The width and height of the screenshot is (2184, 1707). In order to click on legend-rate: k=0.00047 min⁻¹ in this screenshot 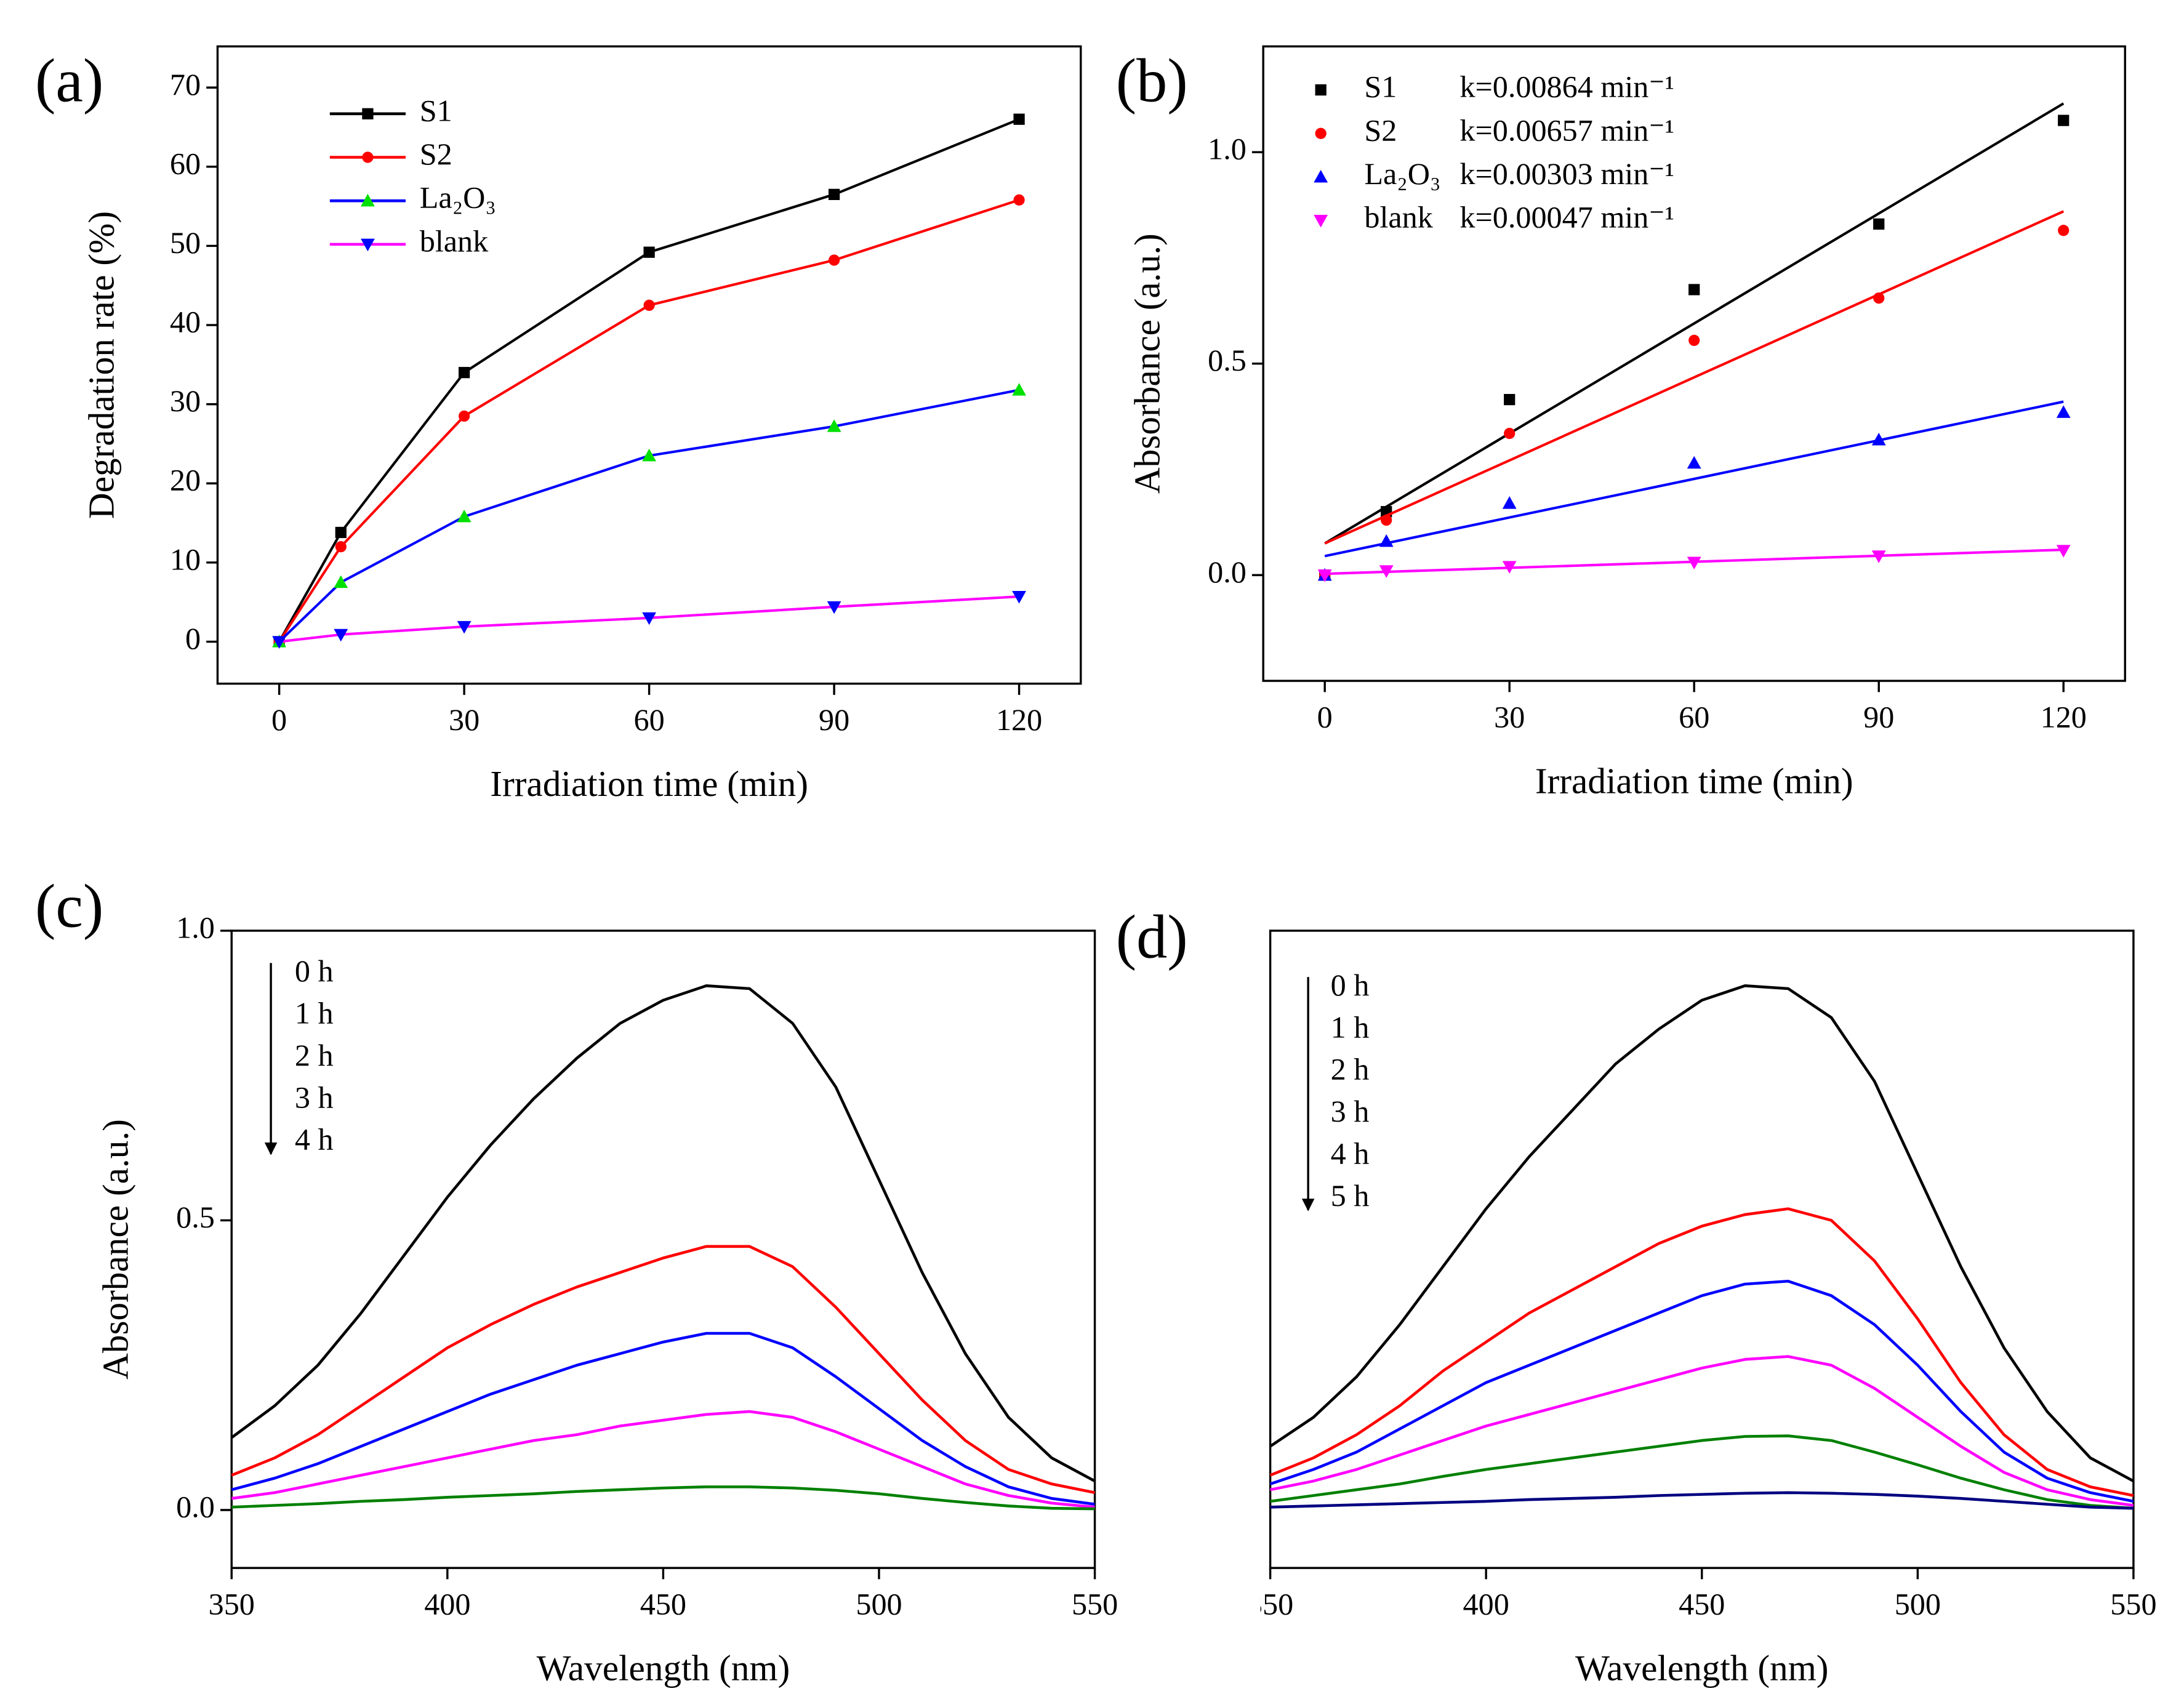, I will do `click(1566, 218)`.